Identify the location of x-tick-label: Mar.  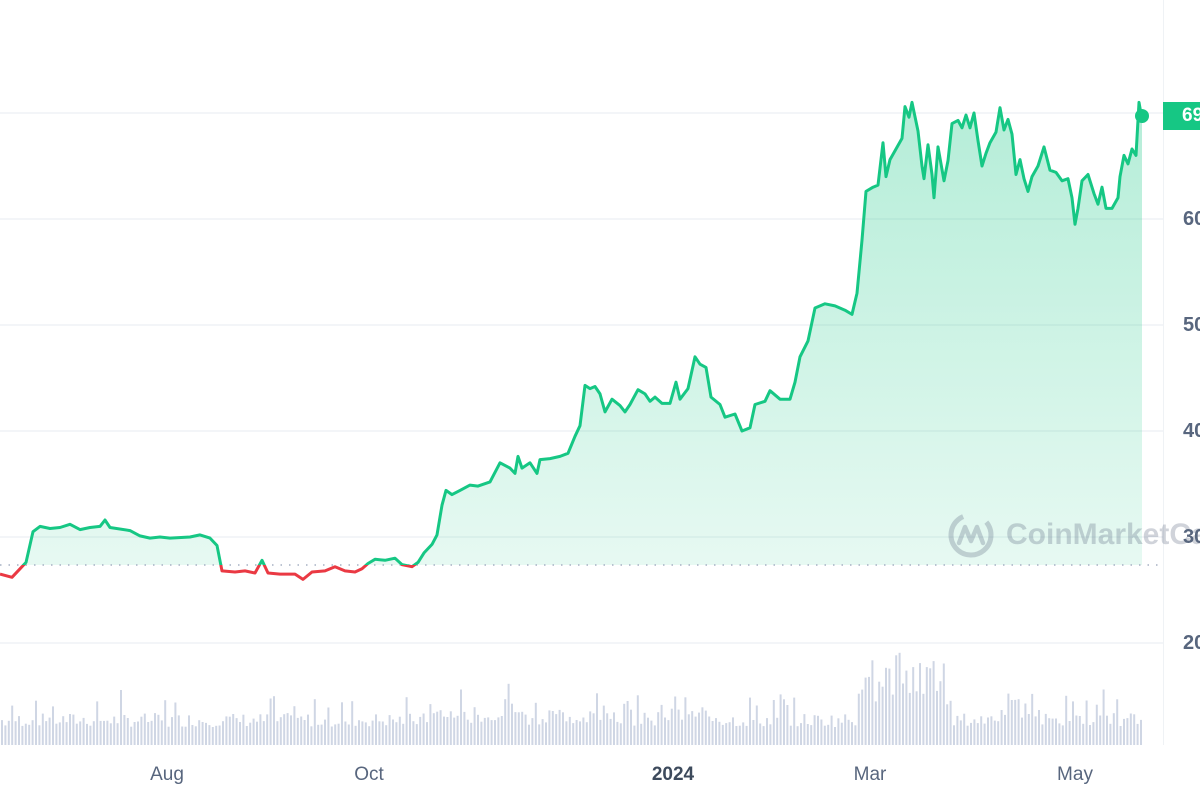
(870, 774).